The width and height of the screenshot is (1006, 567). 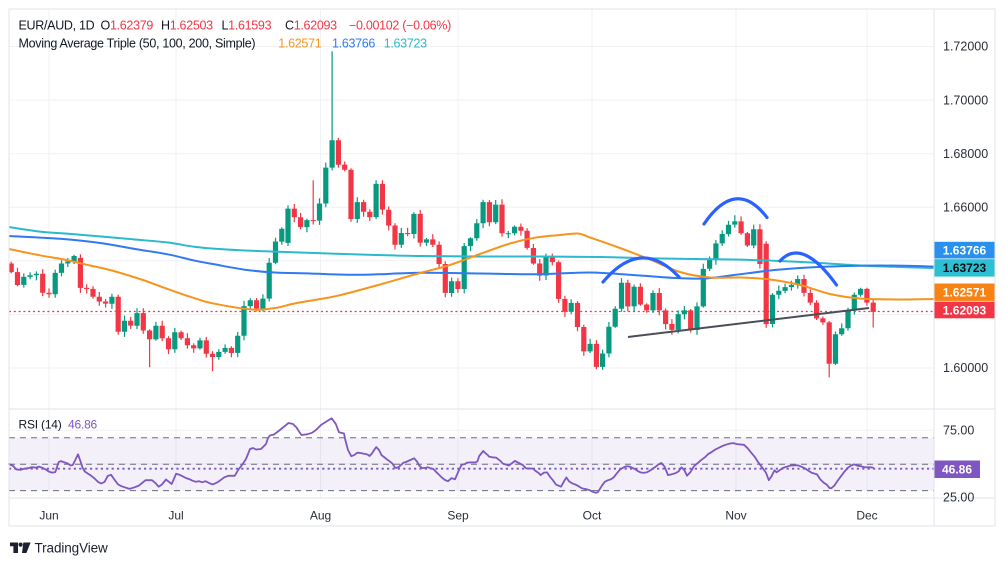 I want to click on svg-text: Jun, so click(x=48, y=516).